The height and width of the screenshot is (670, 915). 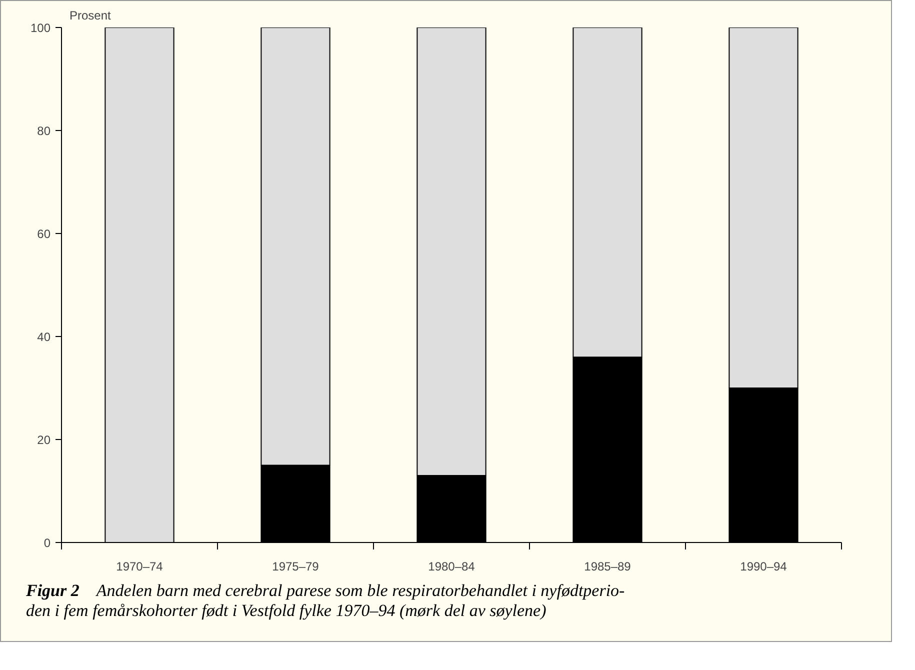 What do you see at coordinates (764, 567) in the screenshot?
I see `x-tick-label: 1990–94` at bounding box center [764, 567].